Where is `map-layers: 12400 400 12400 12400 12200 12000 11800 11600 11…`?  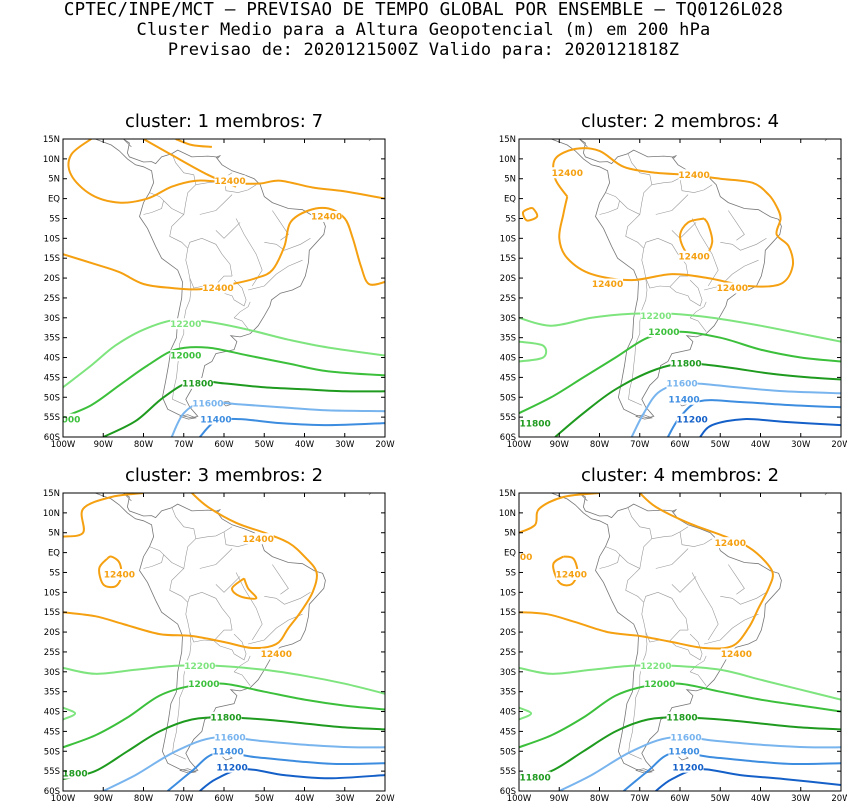
map-layers: 12400 400 12400 12400 12200 12000 11800 11600 11… is located at coordinates (680, 642).